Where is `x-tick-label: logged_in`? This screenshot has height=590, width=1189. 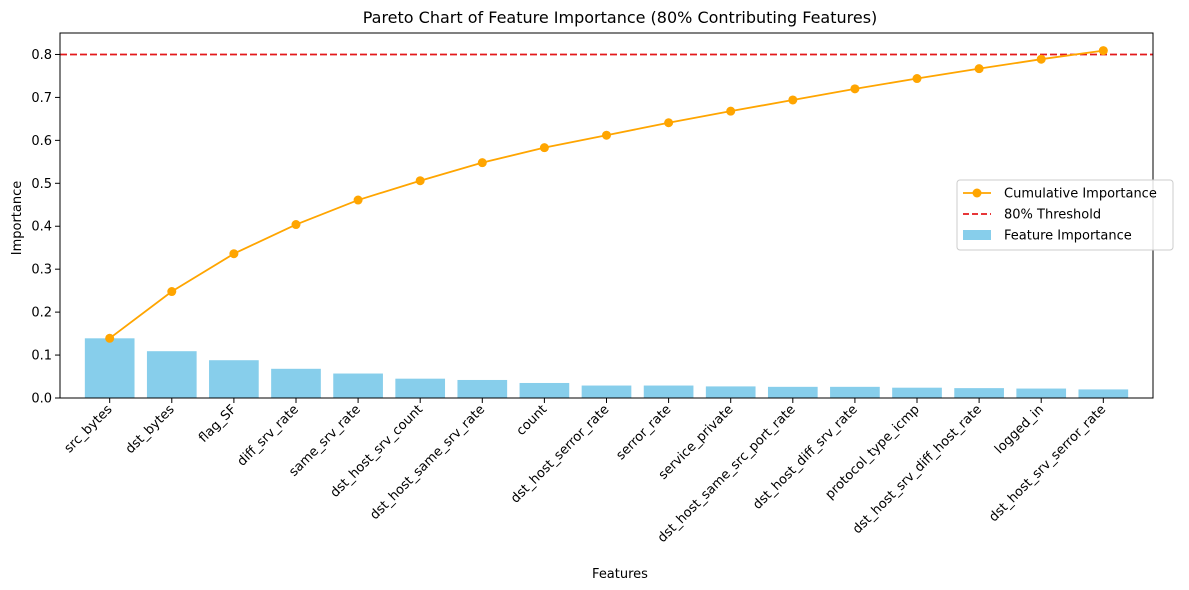 x-tick-label: logged_in is located at coordinates (1019, 429).